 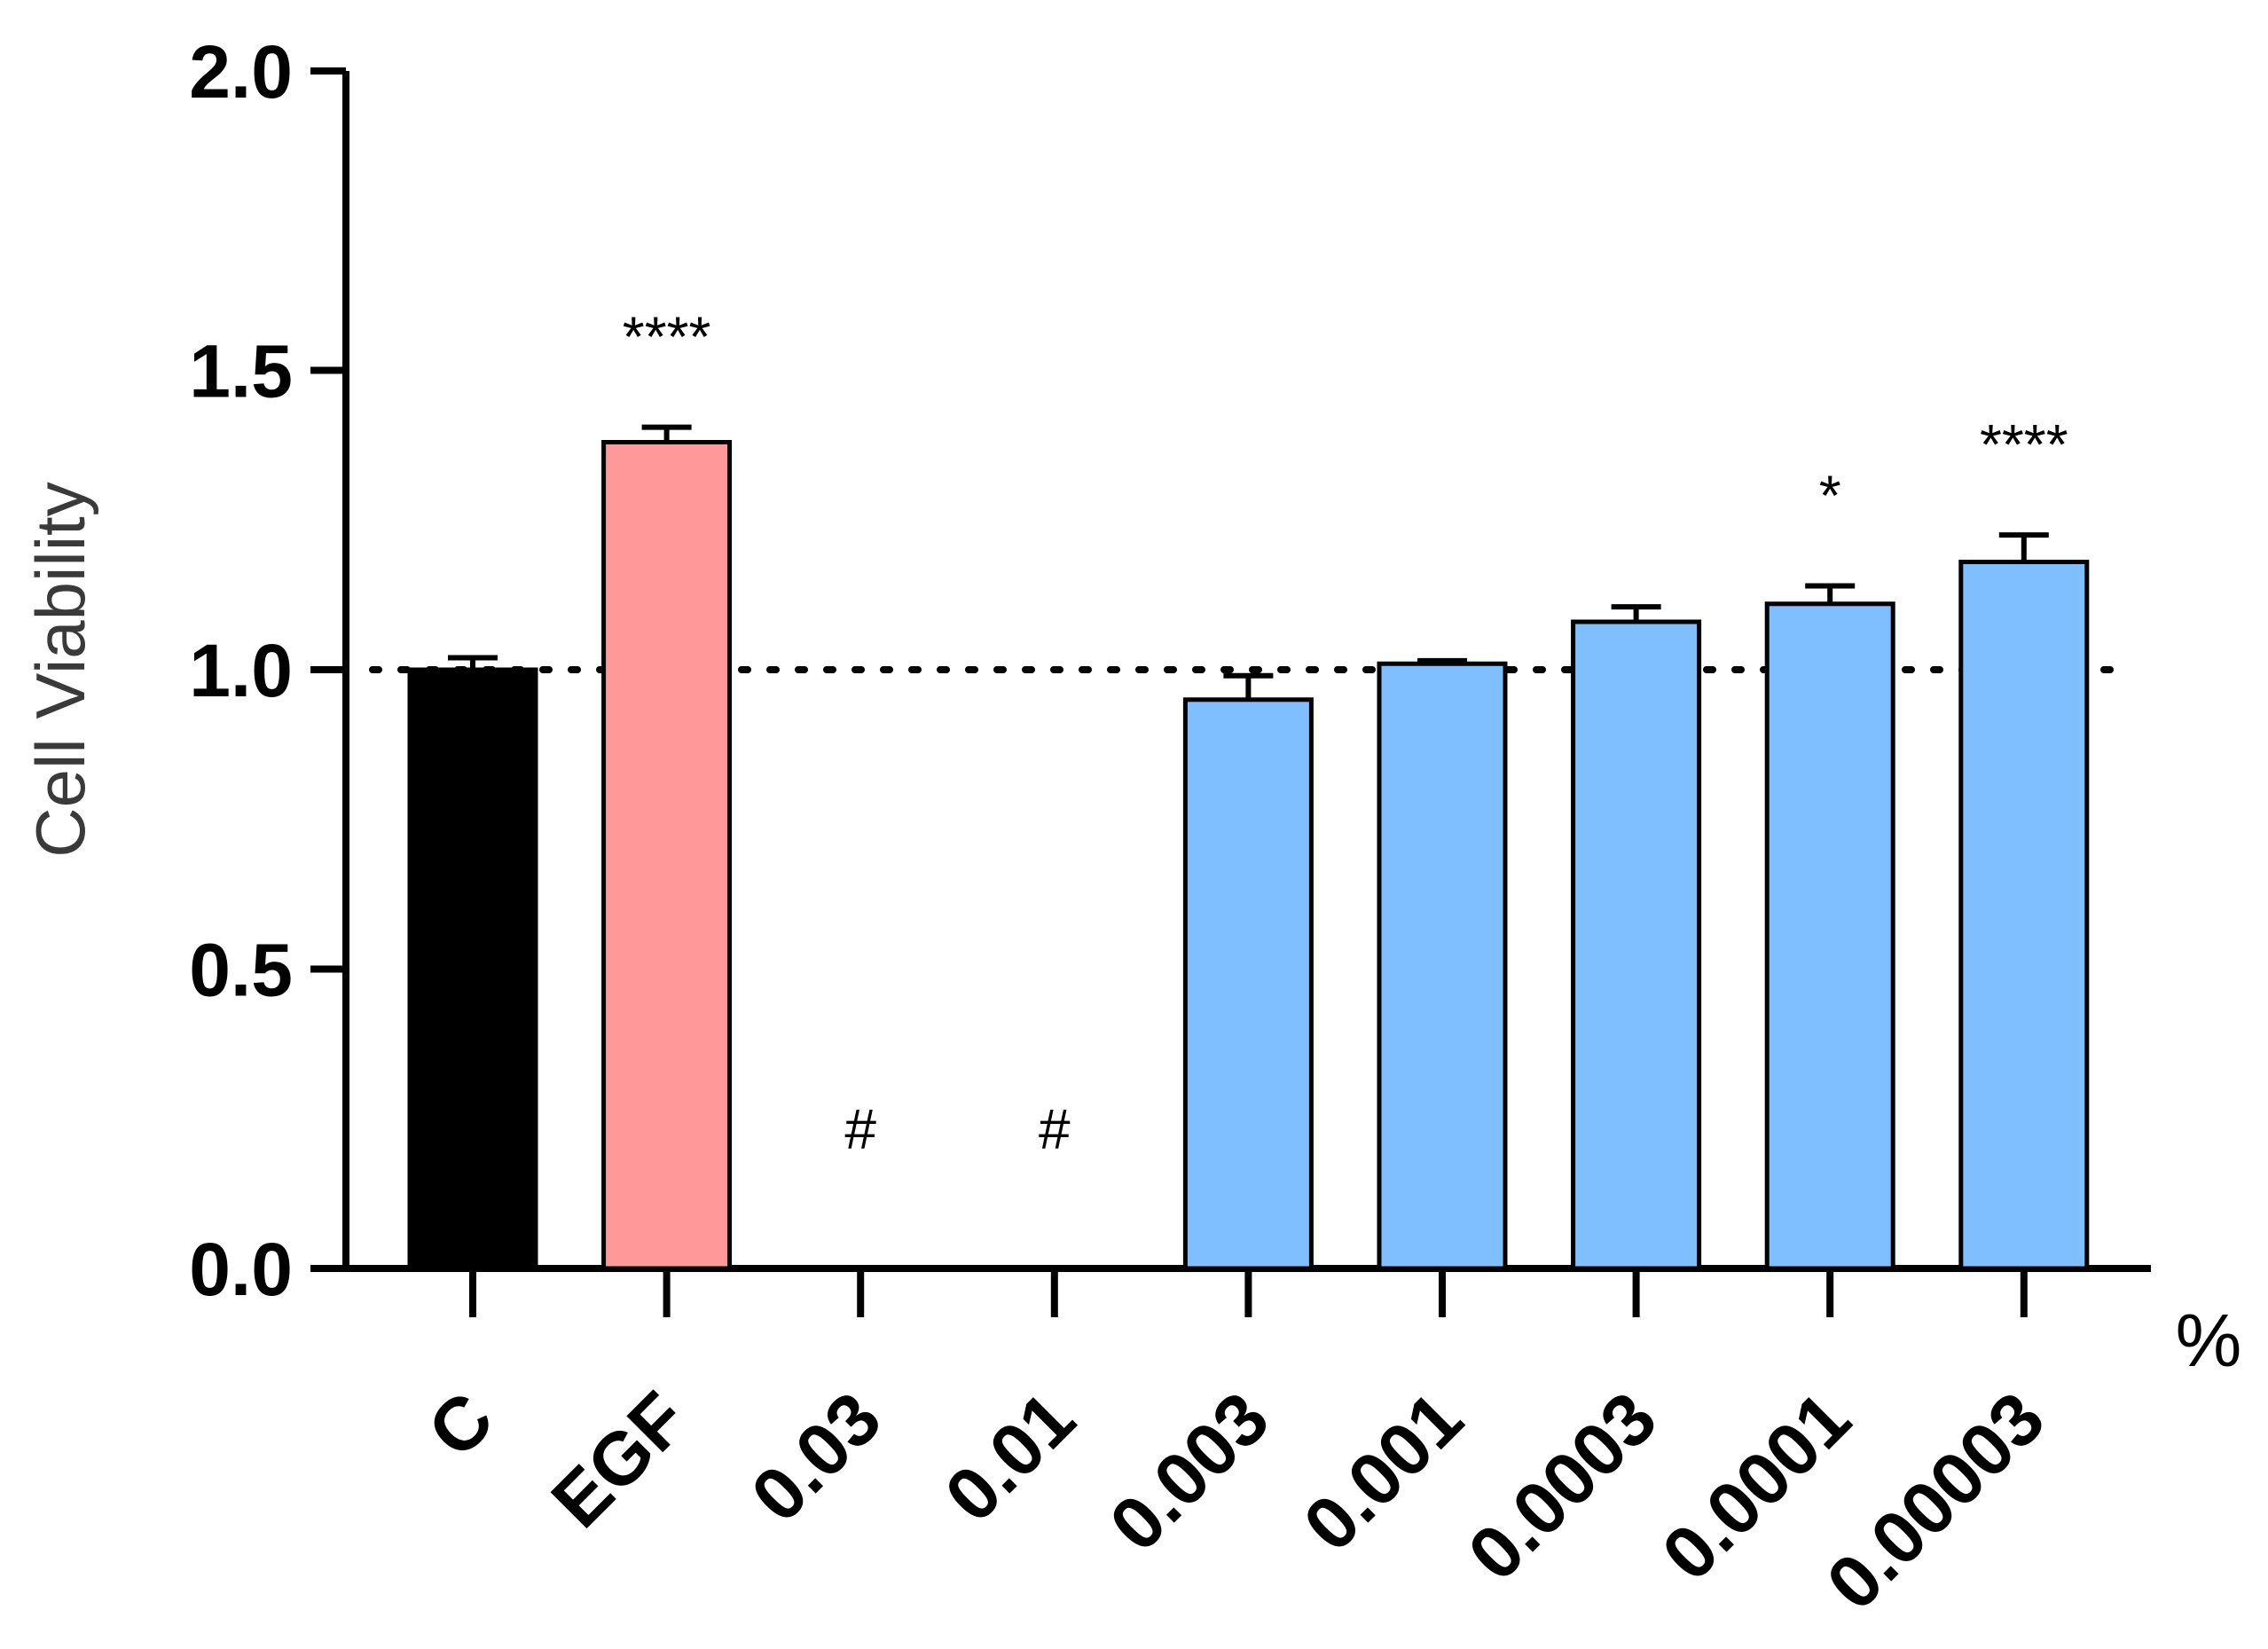 I want to click on x-category-label: 0.001, so click(x=1384, y=1471).